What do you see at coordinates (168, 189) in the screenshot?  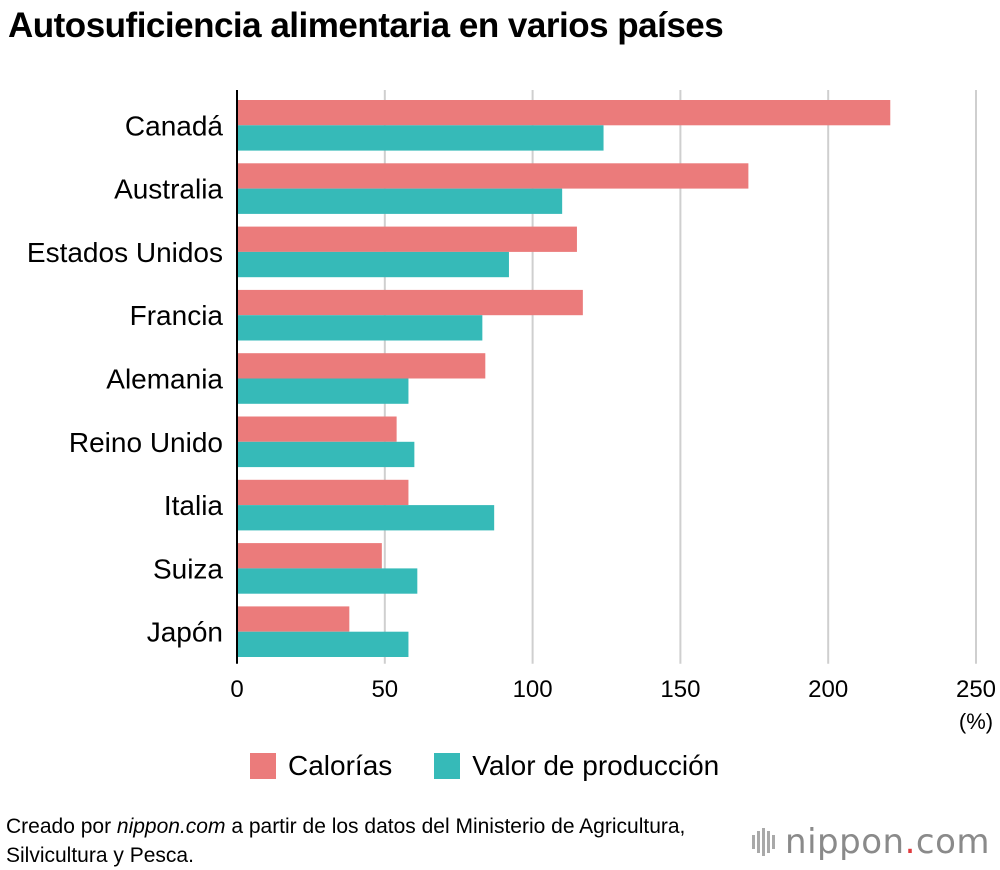 I see `category-label: Australia` at bounding box center [168, 189].